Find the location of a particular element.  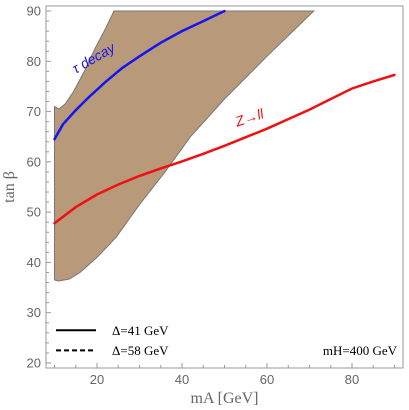

y-axis: 20 30 40 50 60 70 80 90 is located at coordinates (39, 187).